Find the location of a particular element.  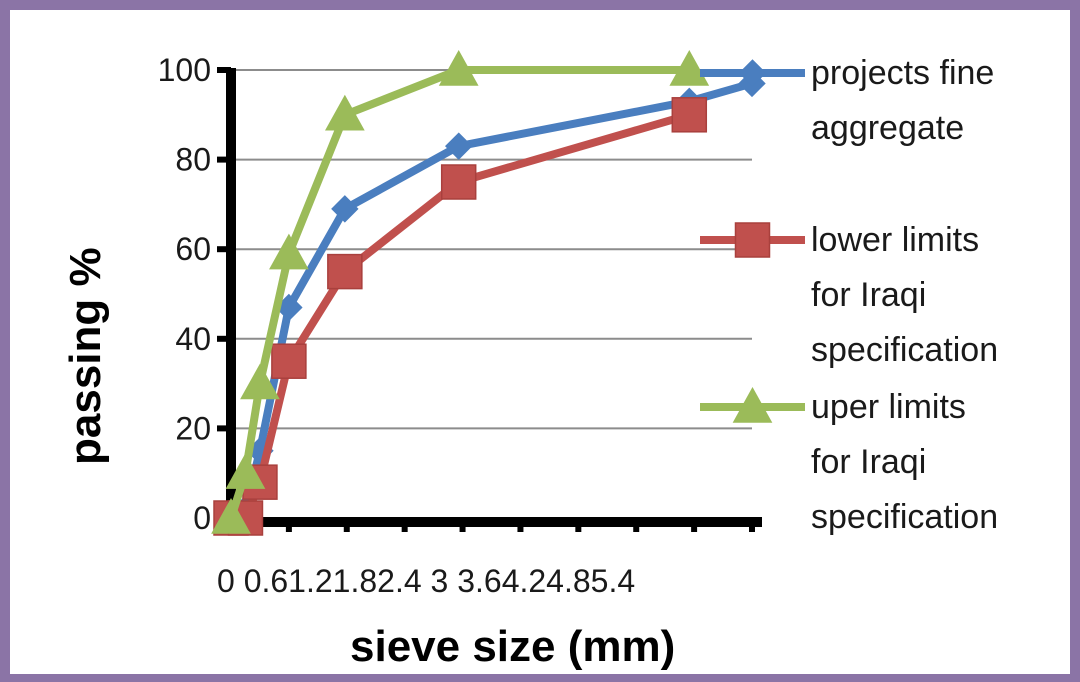

x-tick-labels: 0 0.61.21.82.4 3 3.64.24.85.4 is located at coordinates (426, 581).